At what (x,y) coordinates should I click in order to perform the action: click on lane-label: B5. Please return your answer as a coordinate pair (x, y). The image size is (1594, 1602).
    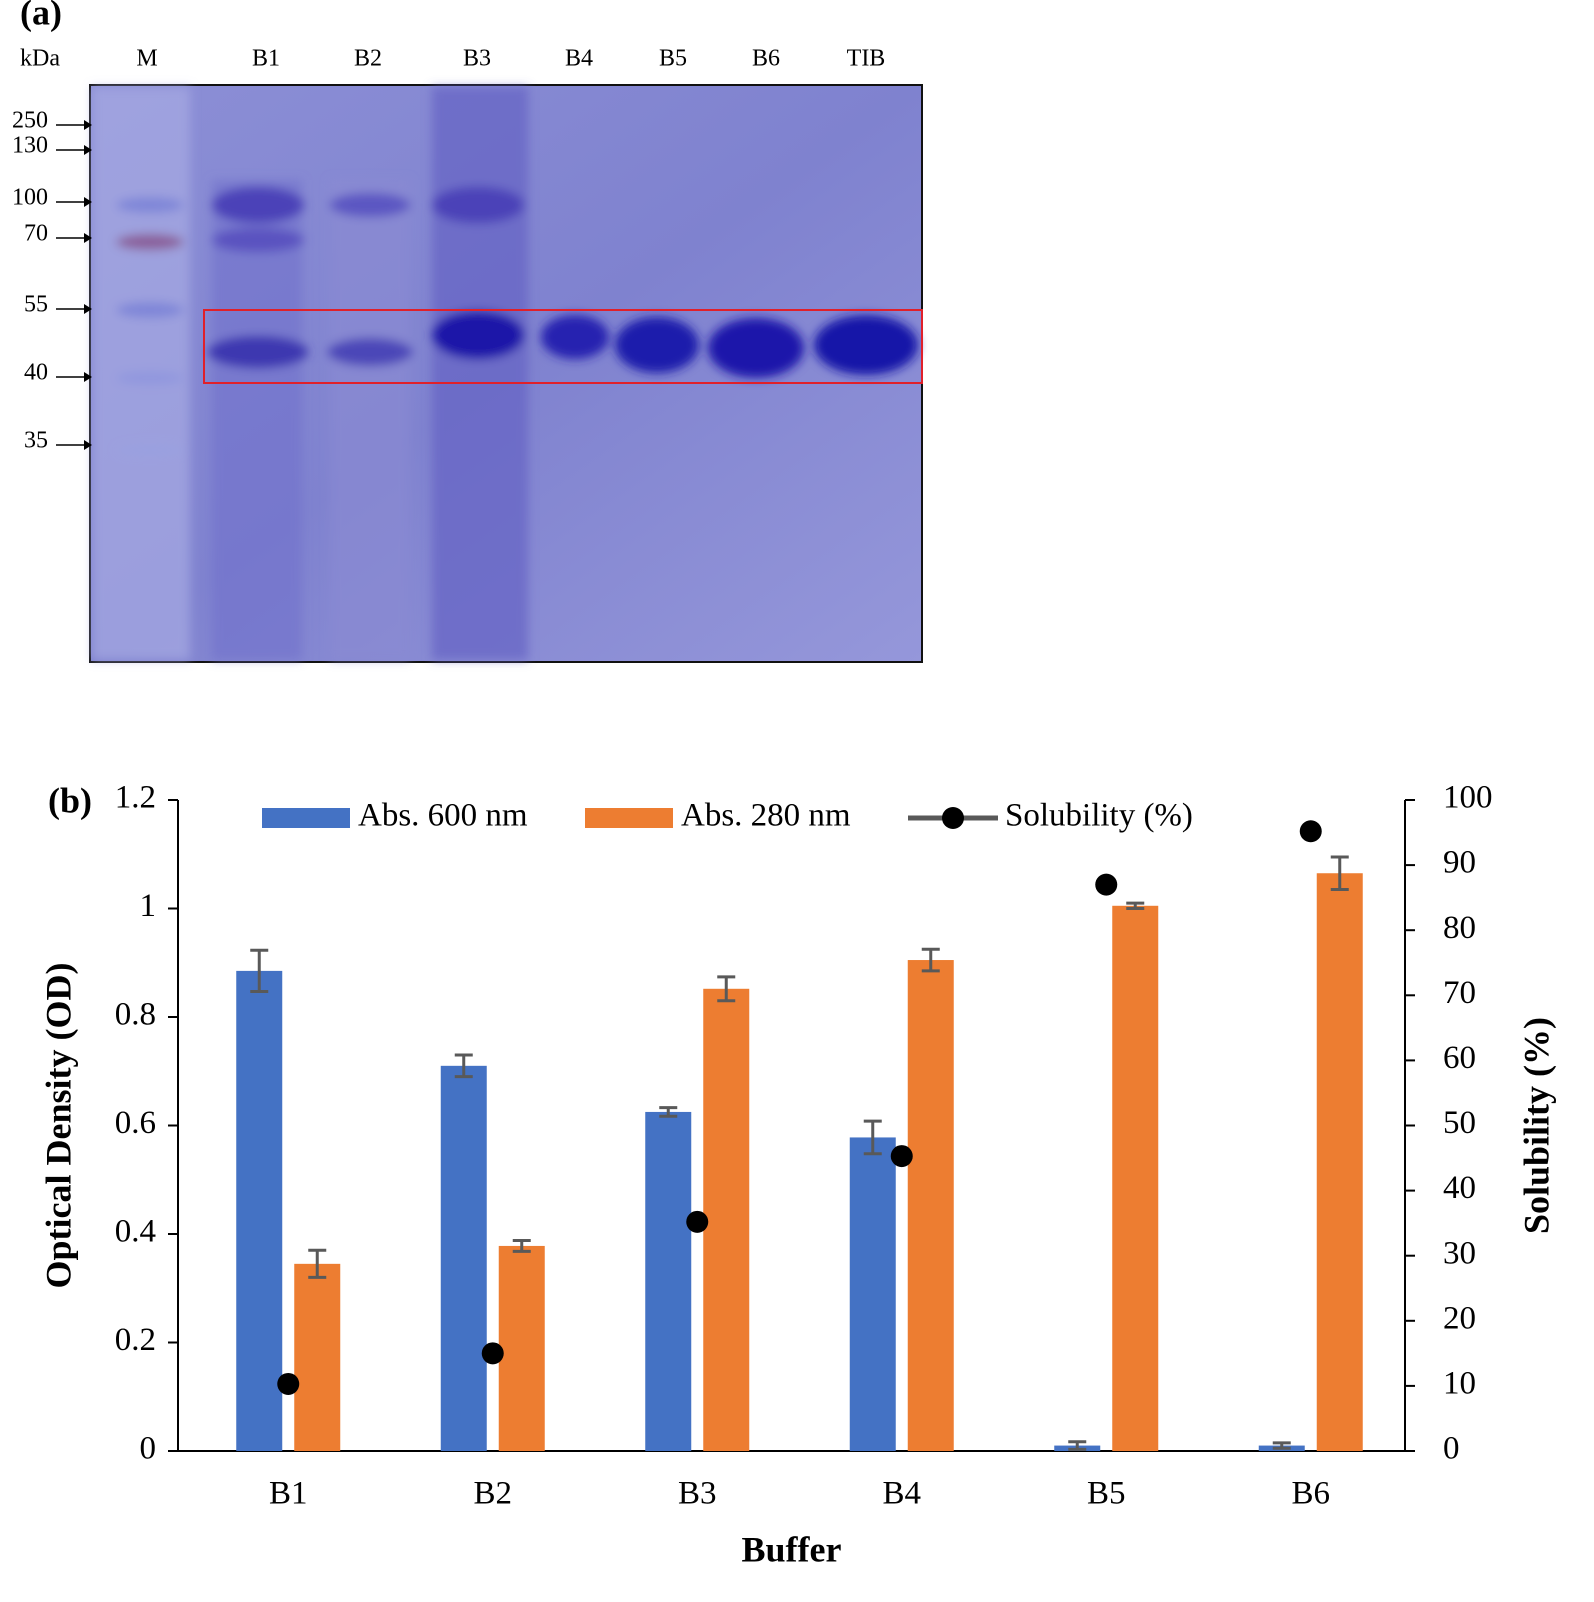
    Looking at the image, I should click on (673, 59).